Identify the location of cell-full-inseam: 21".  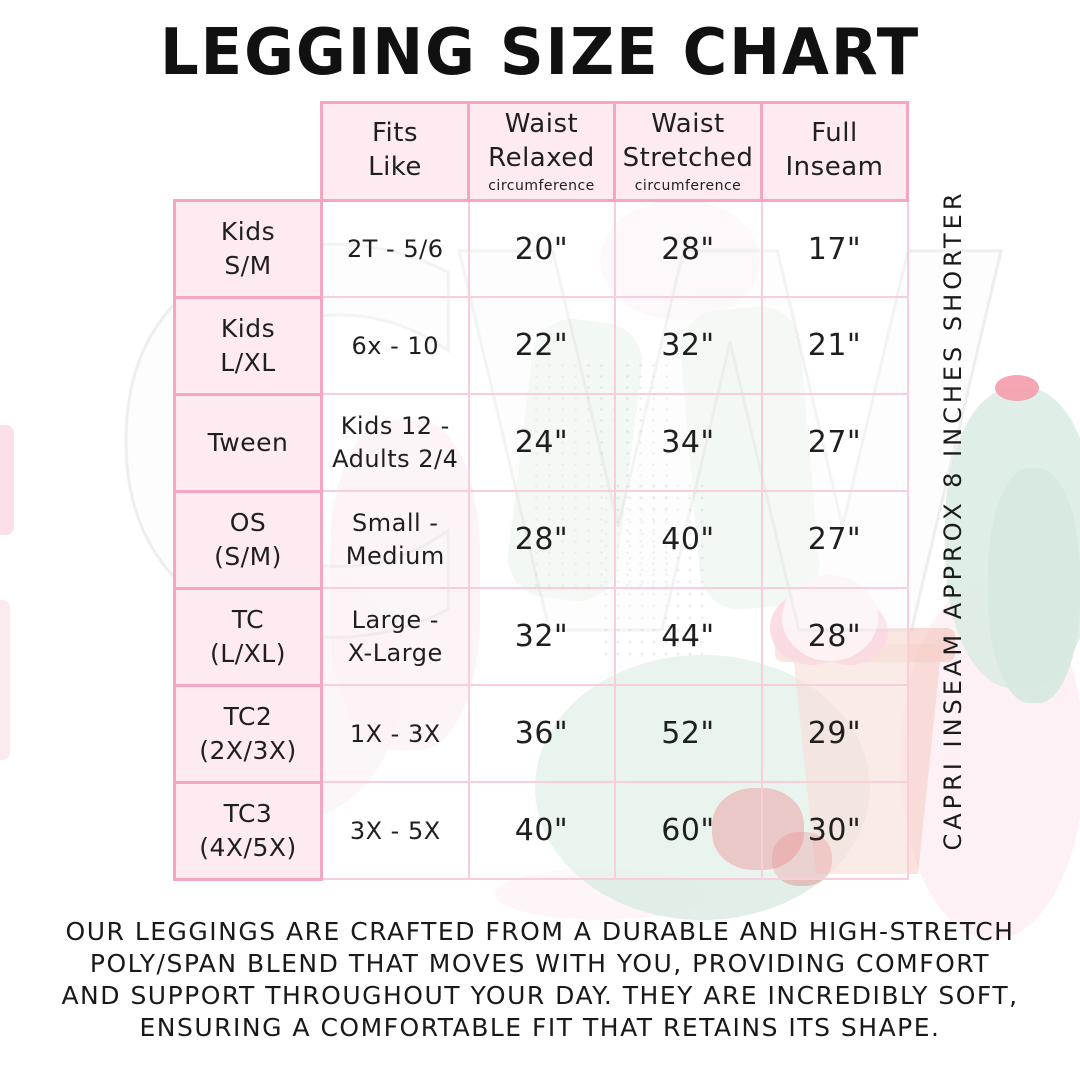
(834, 346).